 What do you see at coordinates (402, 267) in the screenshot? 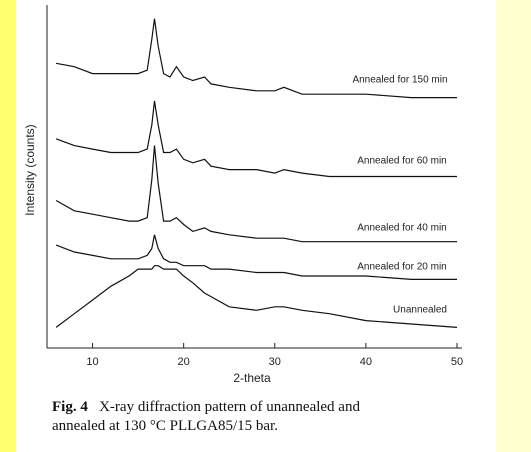
I see `series-label: Annealed for 20 min` at bounding box center [402, 267].